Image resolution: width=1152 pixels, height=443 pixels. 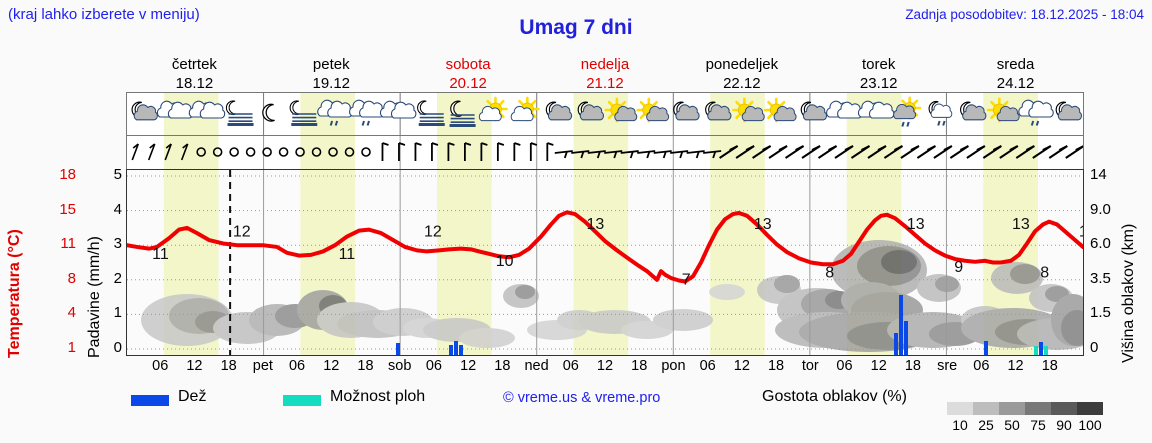 I want to click on temperature-label: 8, so click(x=1044, y=272).